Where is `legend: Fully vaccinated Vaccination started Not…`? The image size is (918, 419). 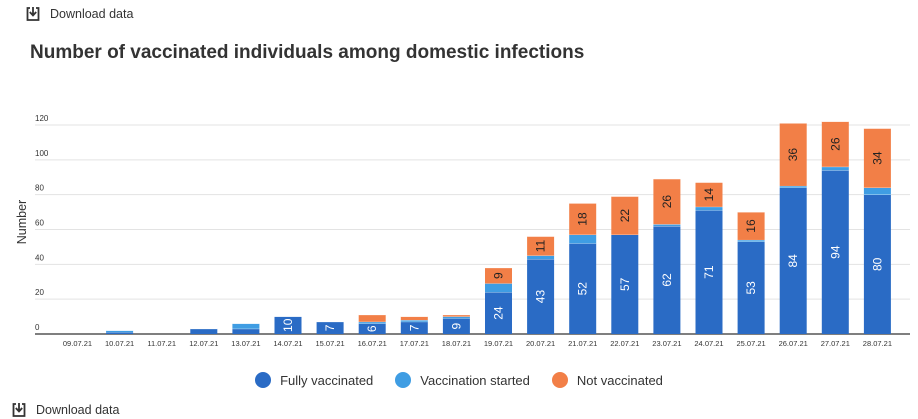 legend: Fully vaccinated Vaccination started Not… is located at coordinates (459, 380).